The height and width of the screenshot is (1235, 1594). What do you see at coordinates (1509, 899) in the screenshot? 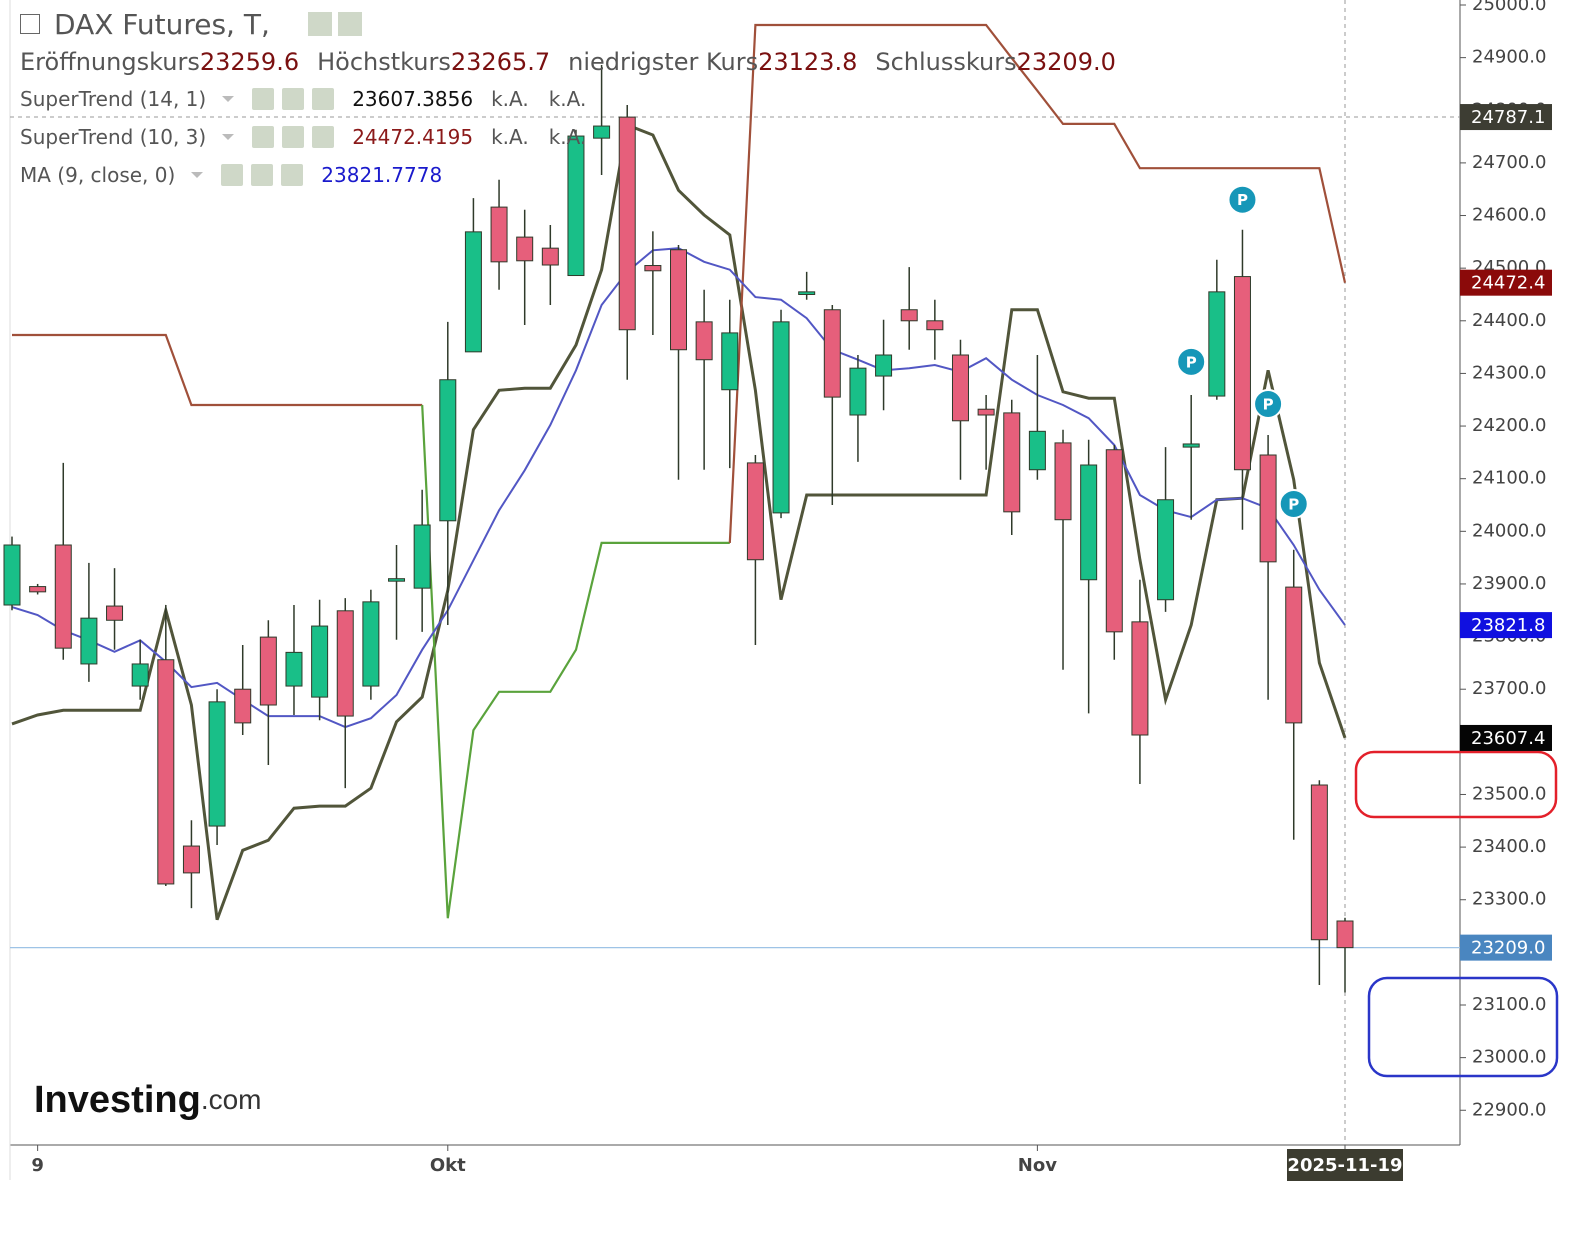
I see `y-tick-label: 23300.0` at bounding box center [1509, 899].